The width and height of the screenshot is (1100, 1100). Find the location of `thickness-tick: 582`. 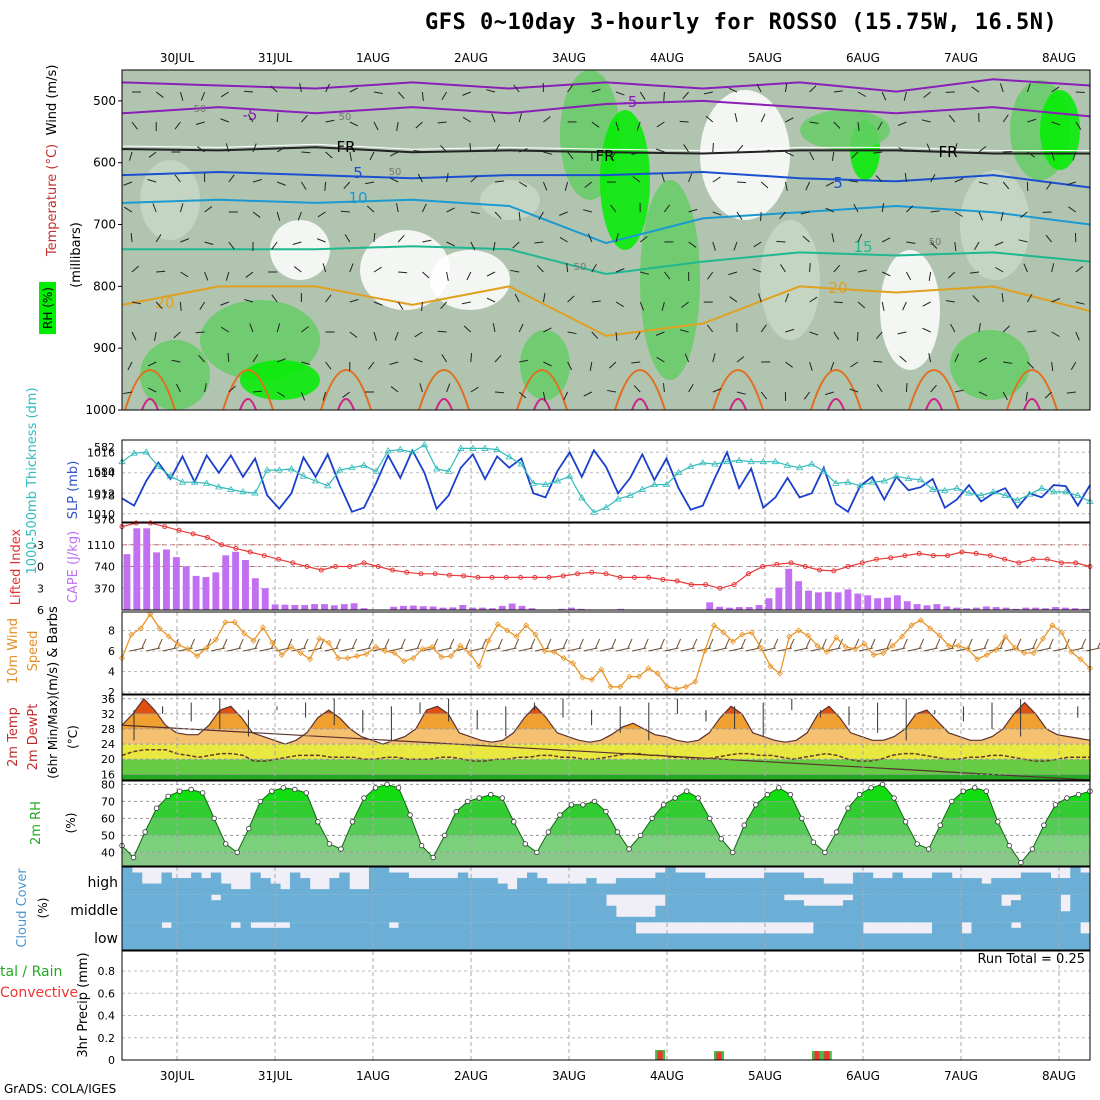

thickness-tick: 582 is located at coordinates (104, 447).